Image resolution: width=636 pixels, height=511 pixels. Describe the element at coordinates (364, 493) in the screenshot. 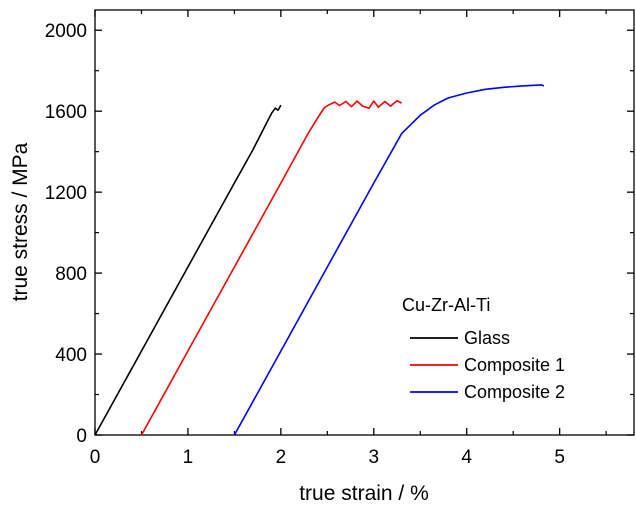

I see `x-axis-title: true strain / %` at that location.